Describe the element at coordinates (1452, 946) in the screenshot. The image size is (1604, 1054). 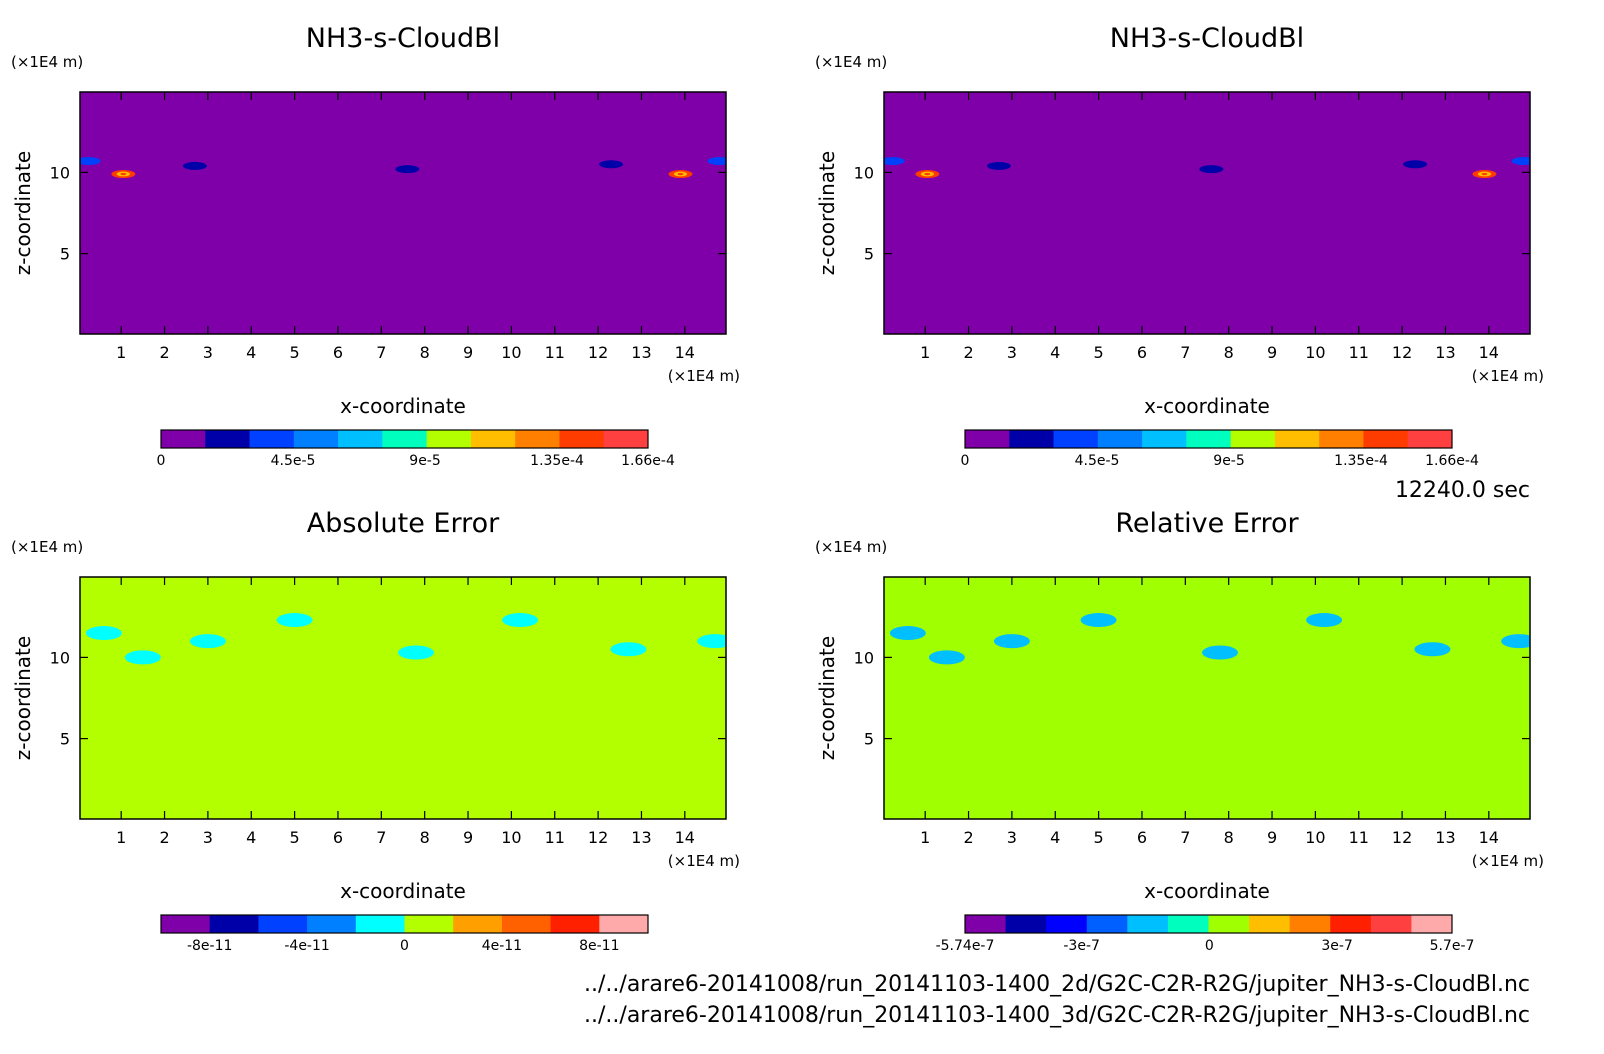
I see `colorbar-tick-label: 5.7e-7` at that location.